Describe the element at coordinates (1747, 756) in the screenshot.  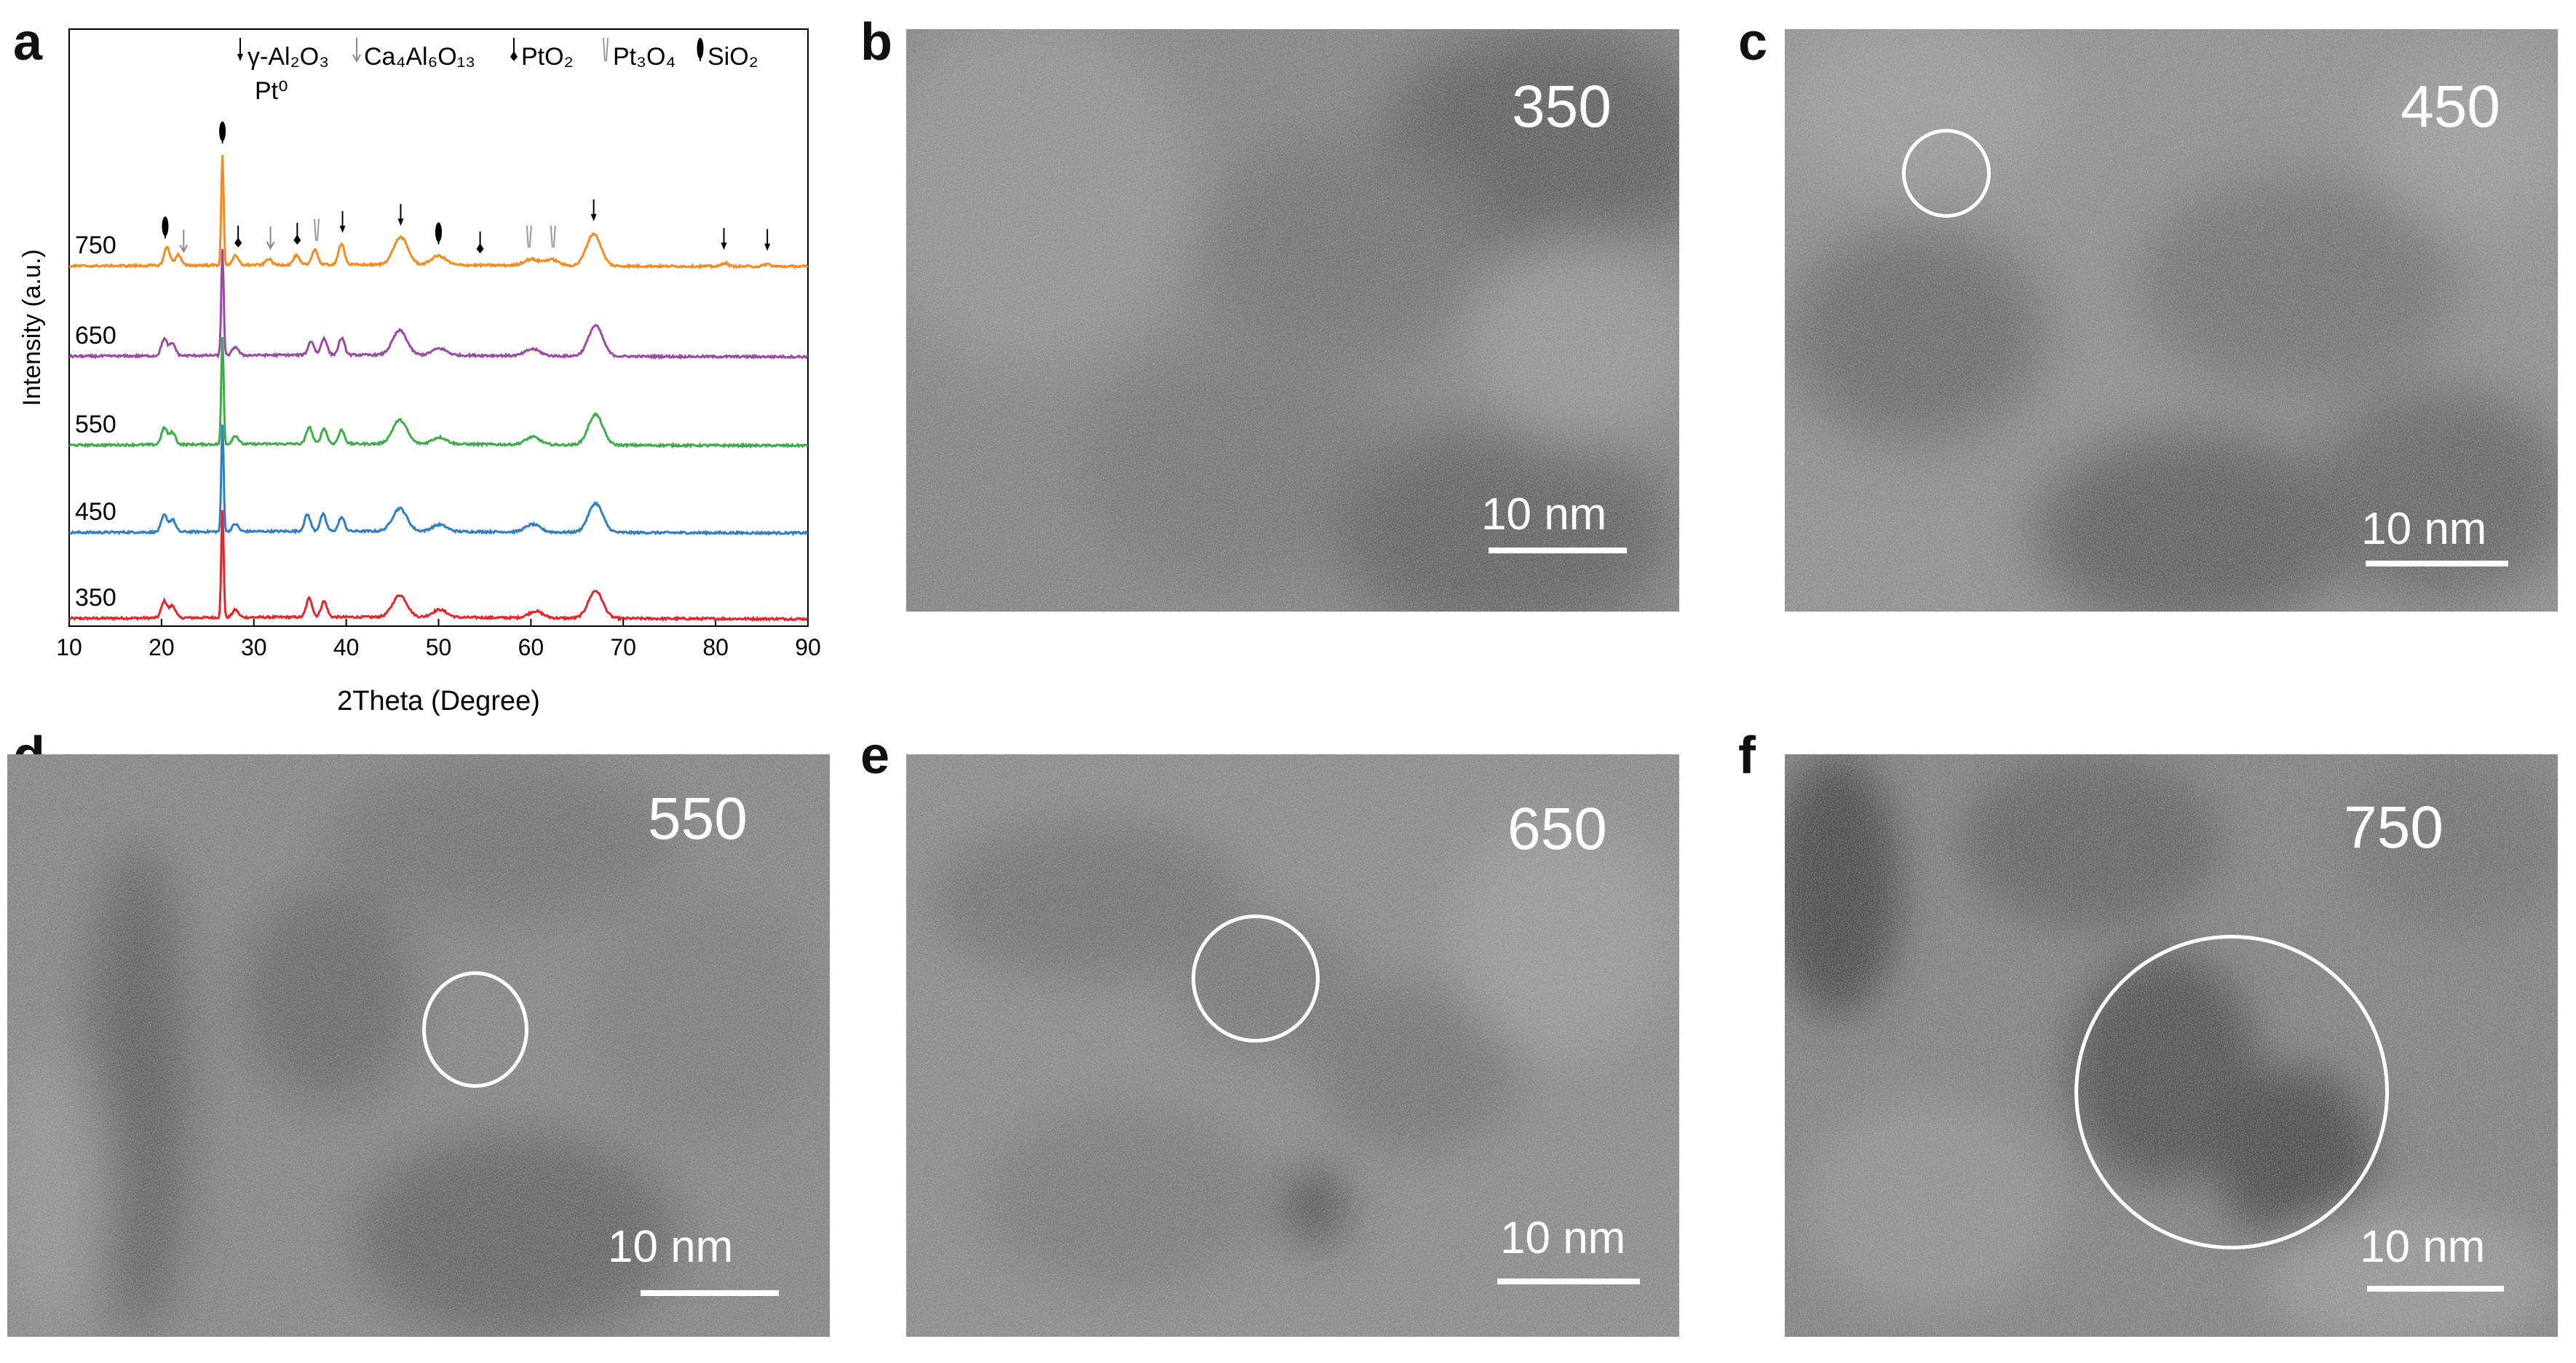
I see `panel-letter-f: f` at that location.